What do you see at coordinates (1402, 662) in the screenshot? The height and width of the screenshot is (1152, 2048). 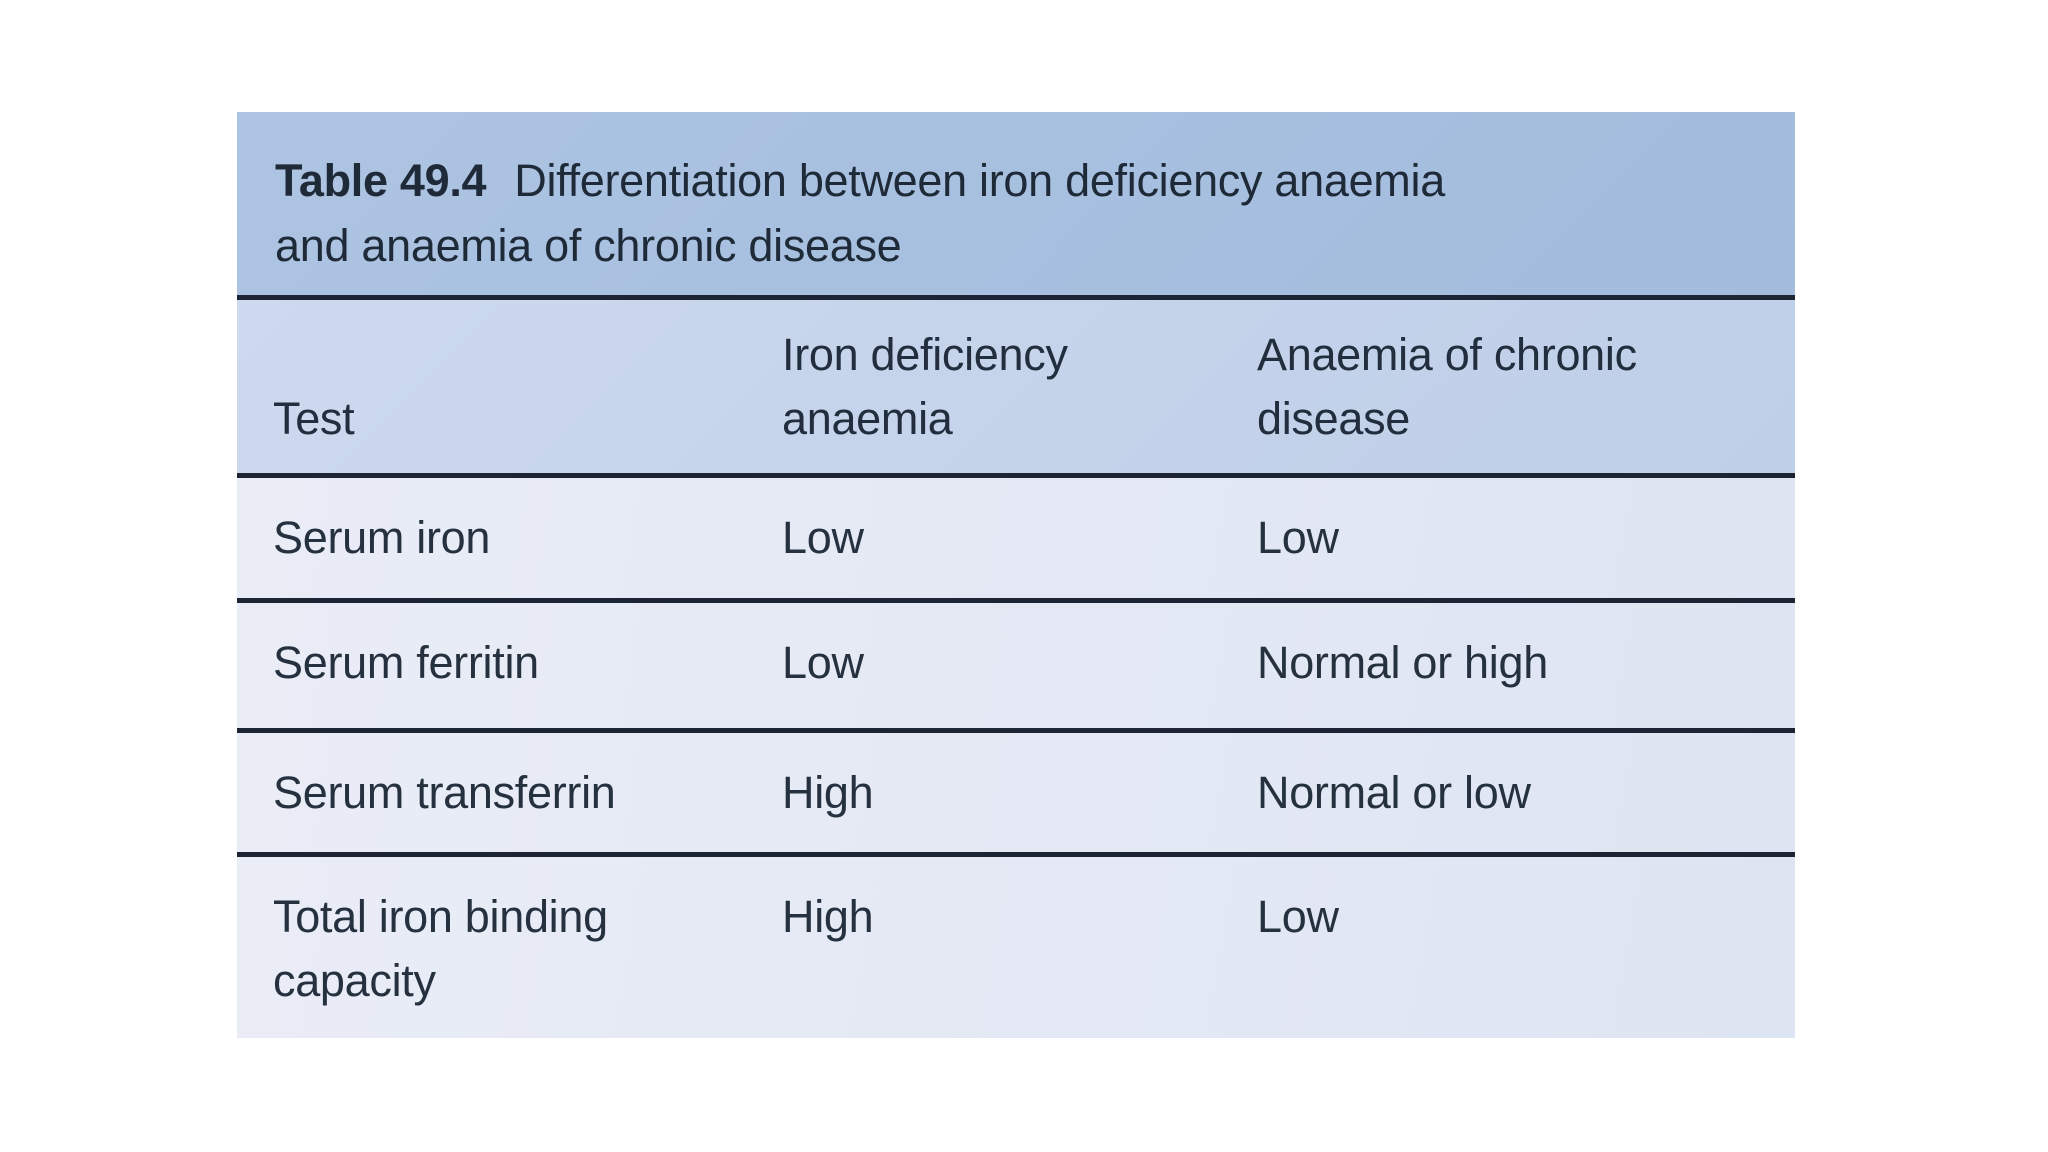 I see `cell-acd-value: Normal or high` at bounding box center [1402, 662].